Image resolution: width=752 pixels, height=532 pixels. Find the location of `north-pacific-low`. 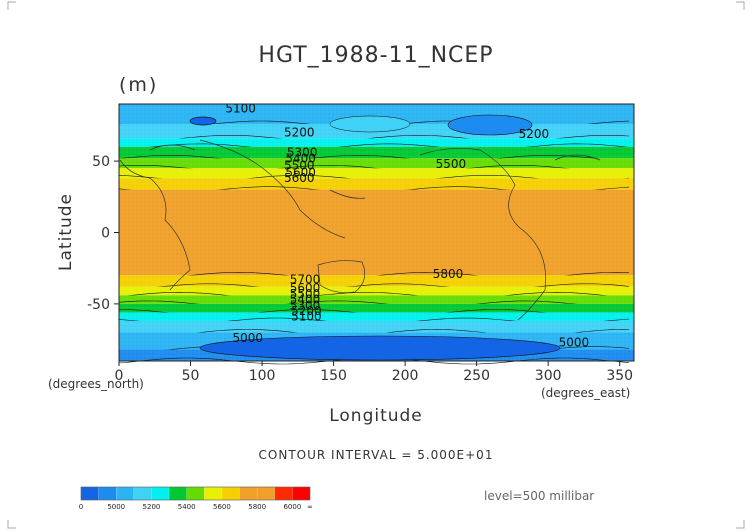

north-pacific-low is located at coordinates (490, 125).